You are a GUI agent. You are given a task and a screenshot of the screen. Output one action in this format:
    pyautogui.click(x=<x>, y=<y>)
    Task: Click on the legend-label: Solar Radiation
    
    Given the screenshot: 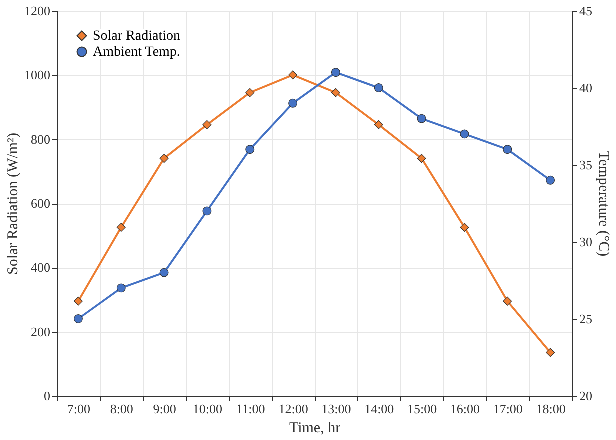 What is the action you would take?
    pyautogui.click(x=136, y=36)
    